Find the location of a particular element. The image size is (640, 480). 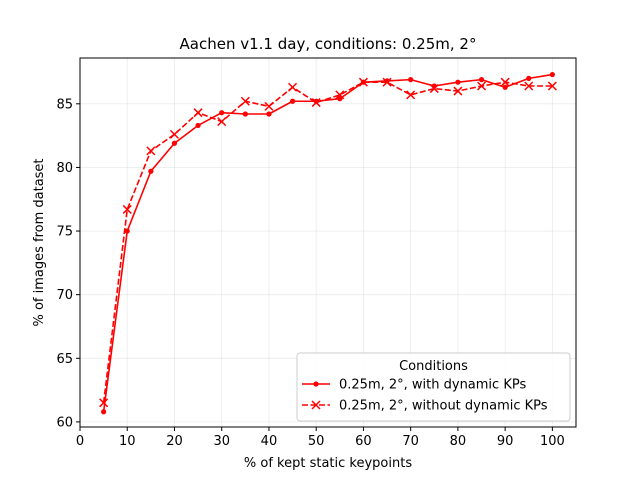

x-tick-label: 30 is located at coordinates (221, 441).